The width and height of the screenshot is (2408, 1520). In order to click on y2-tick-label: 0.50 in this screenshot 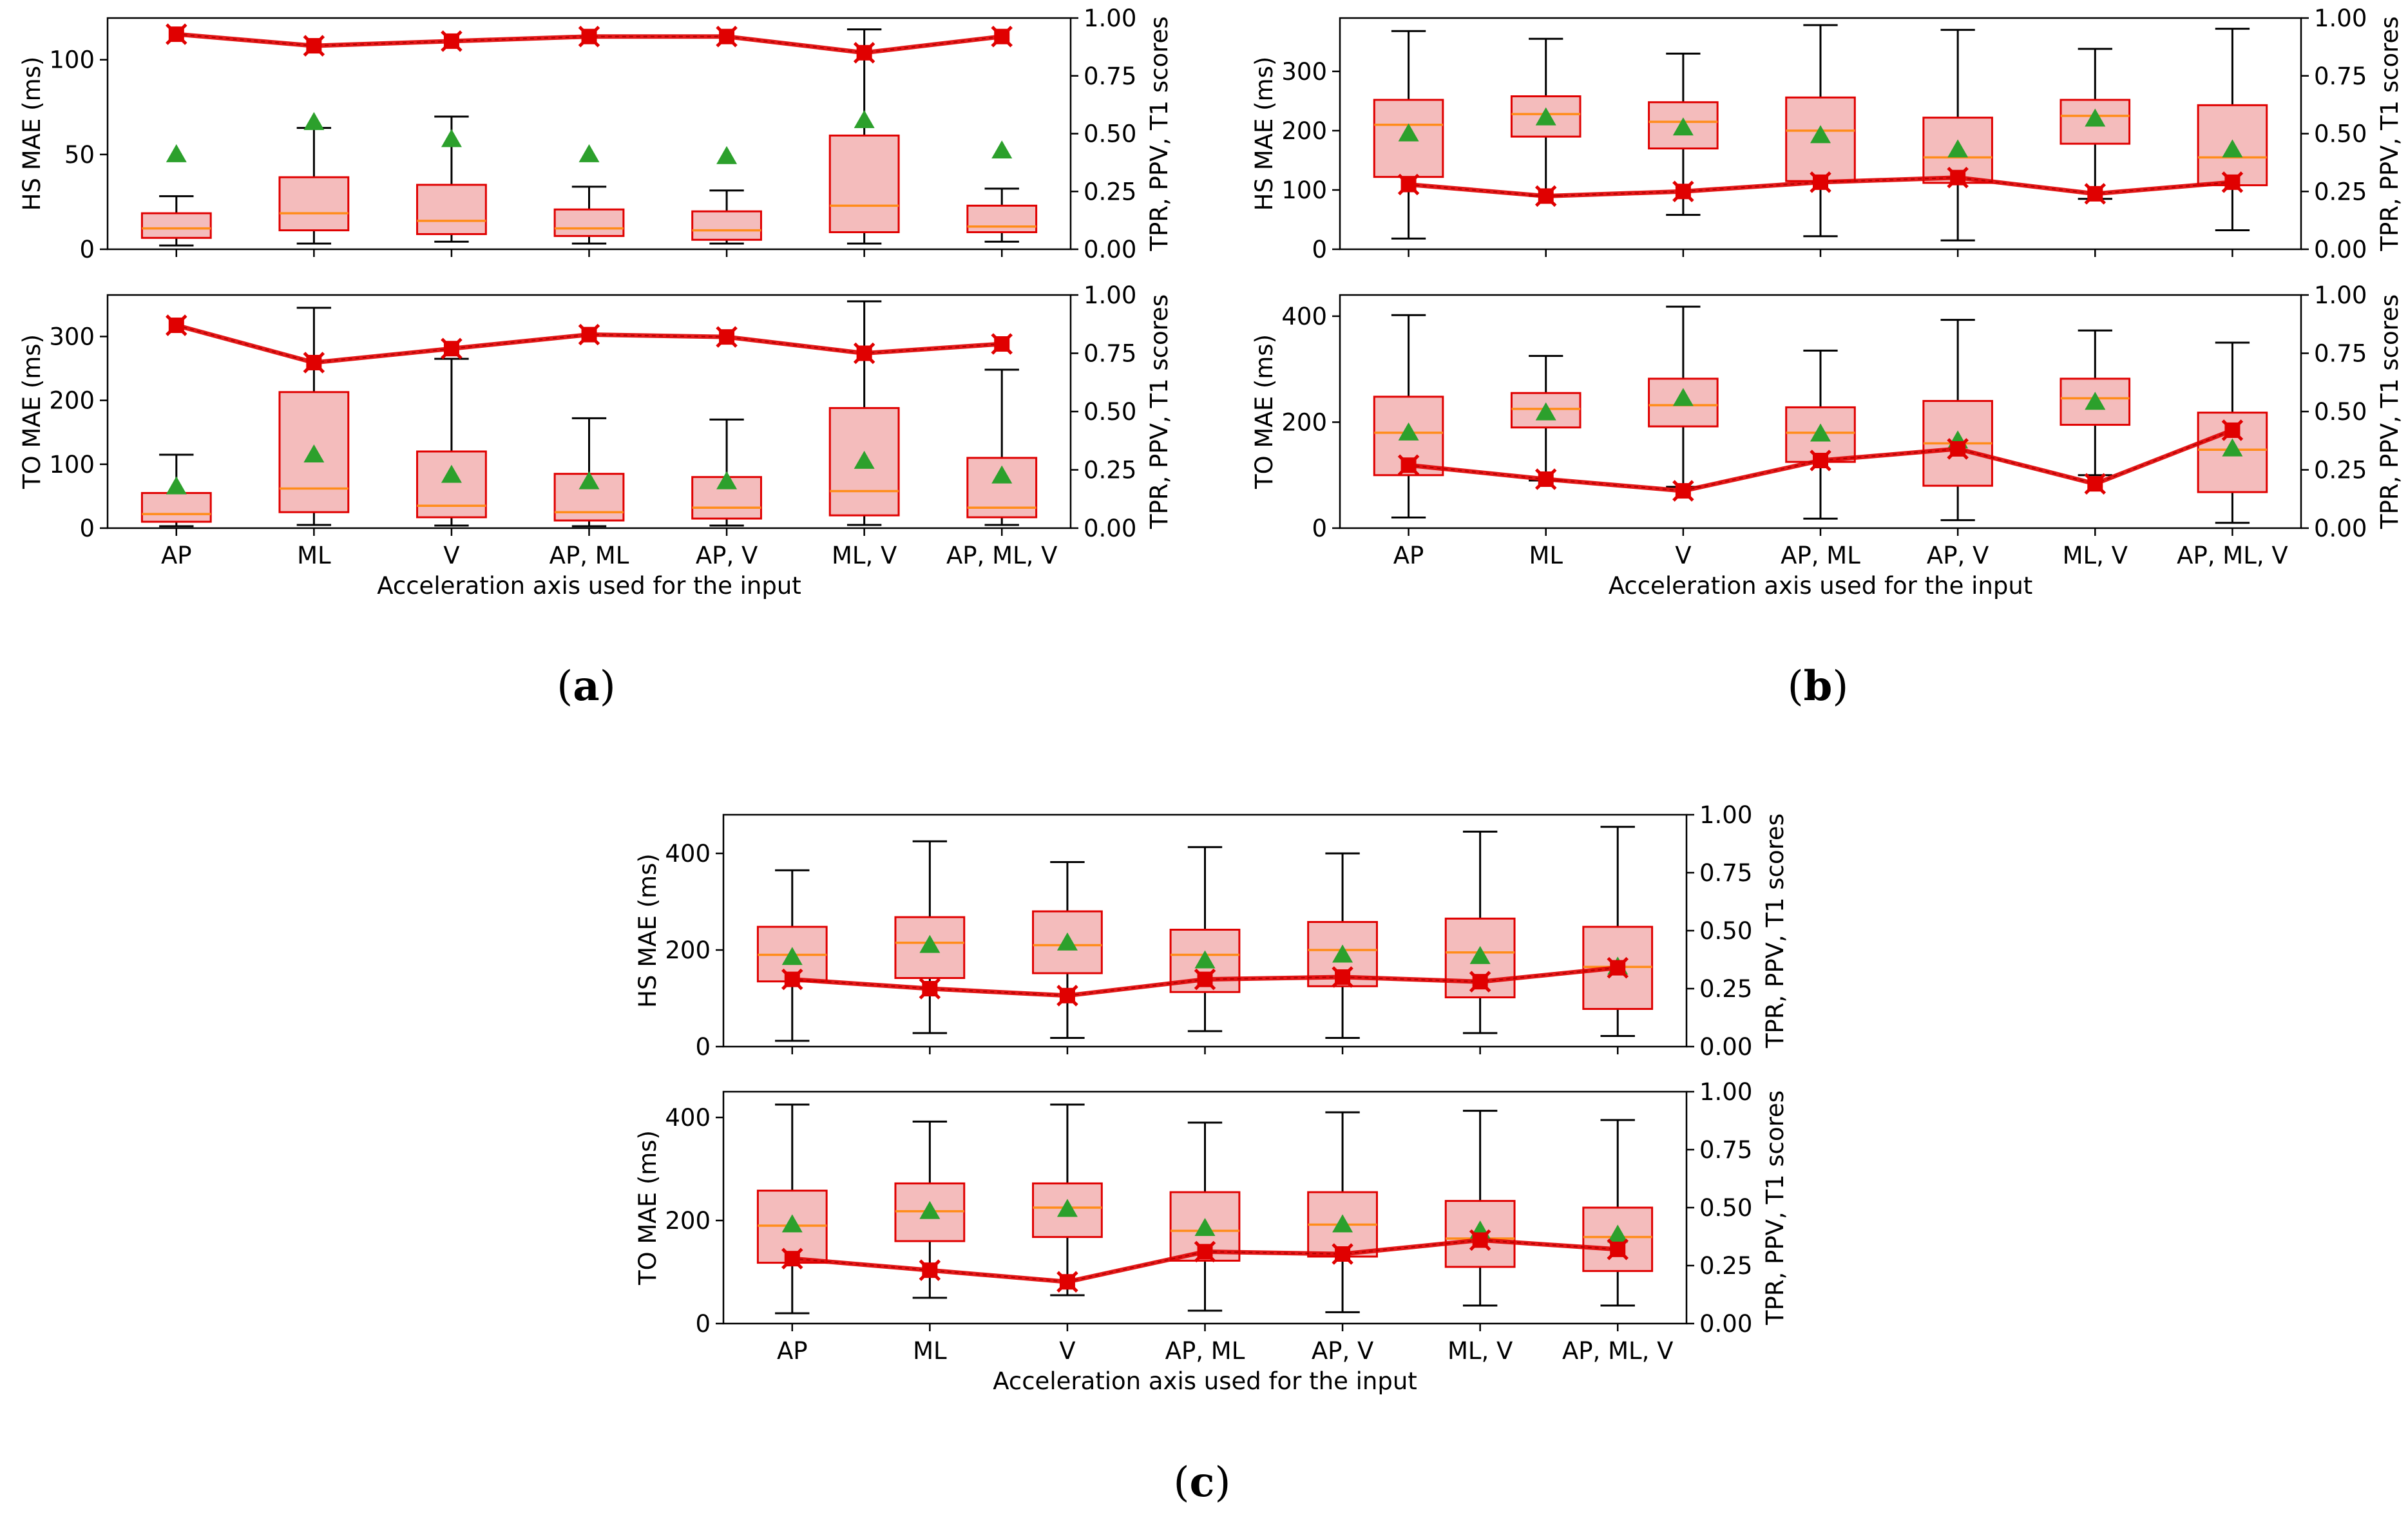, I will do `click(2341, 134)`.